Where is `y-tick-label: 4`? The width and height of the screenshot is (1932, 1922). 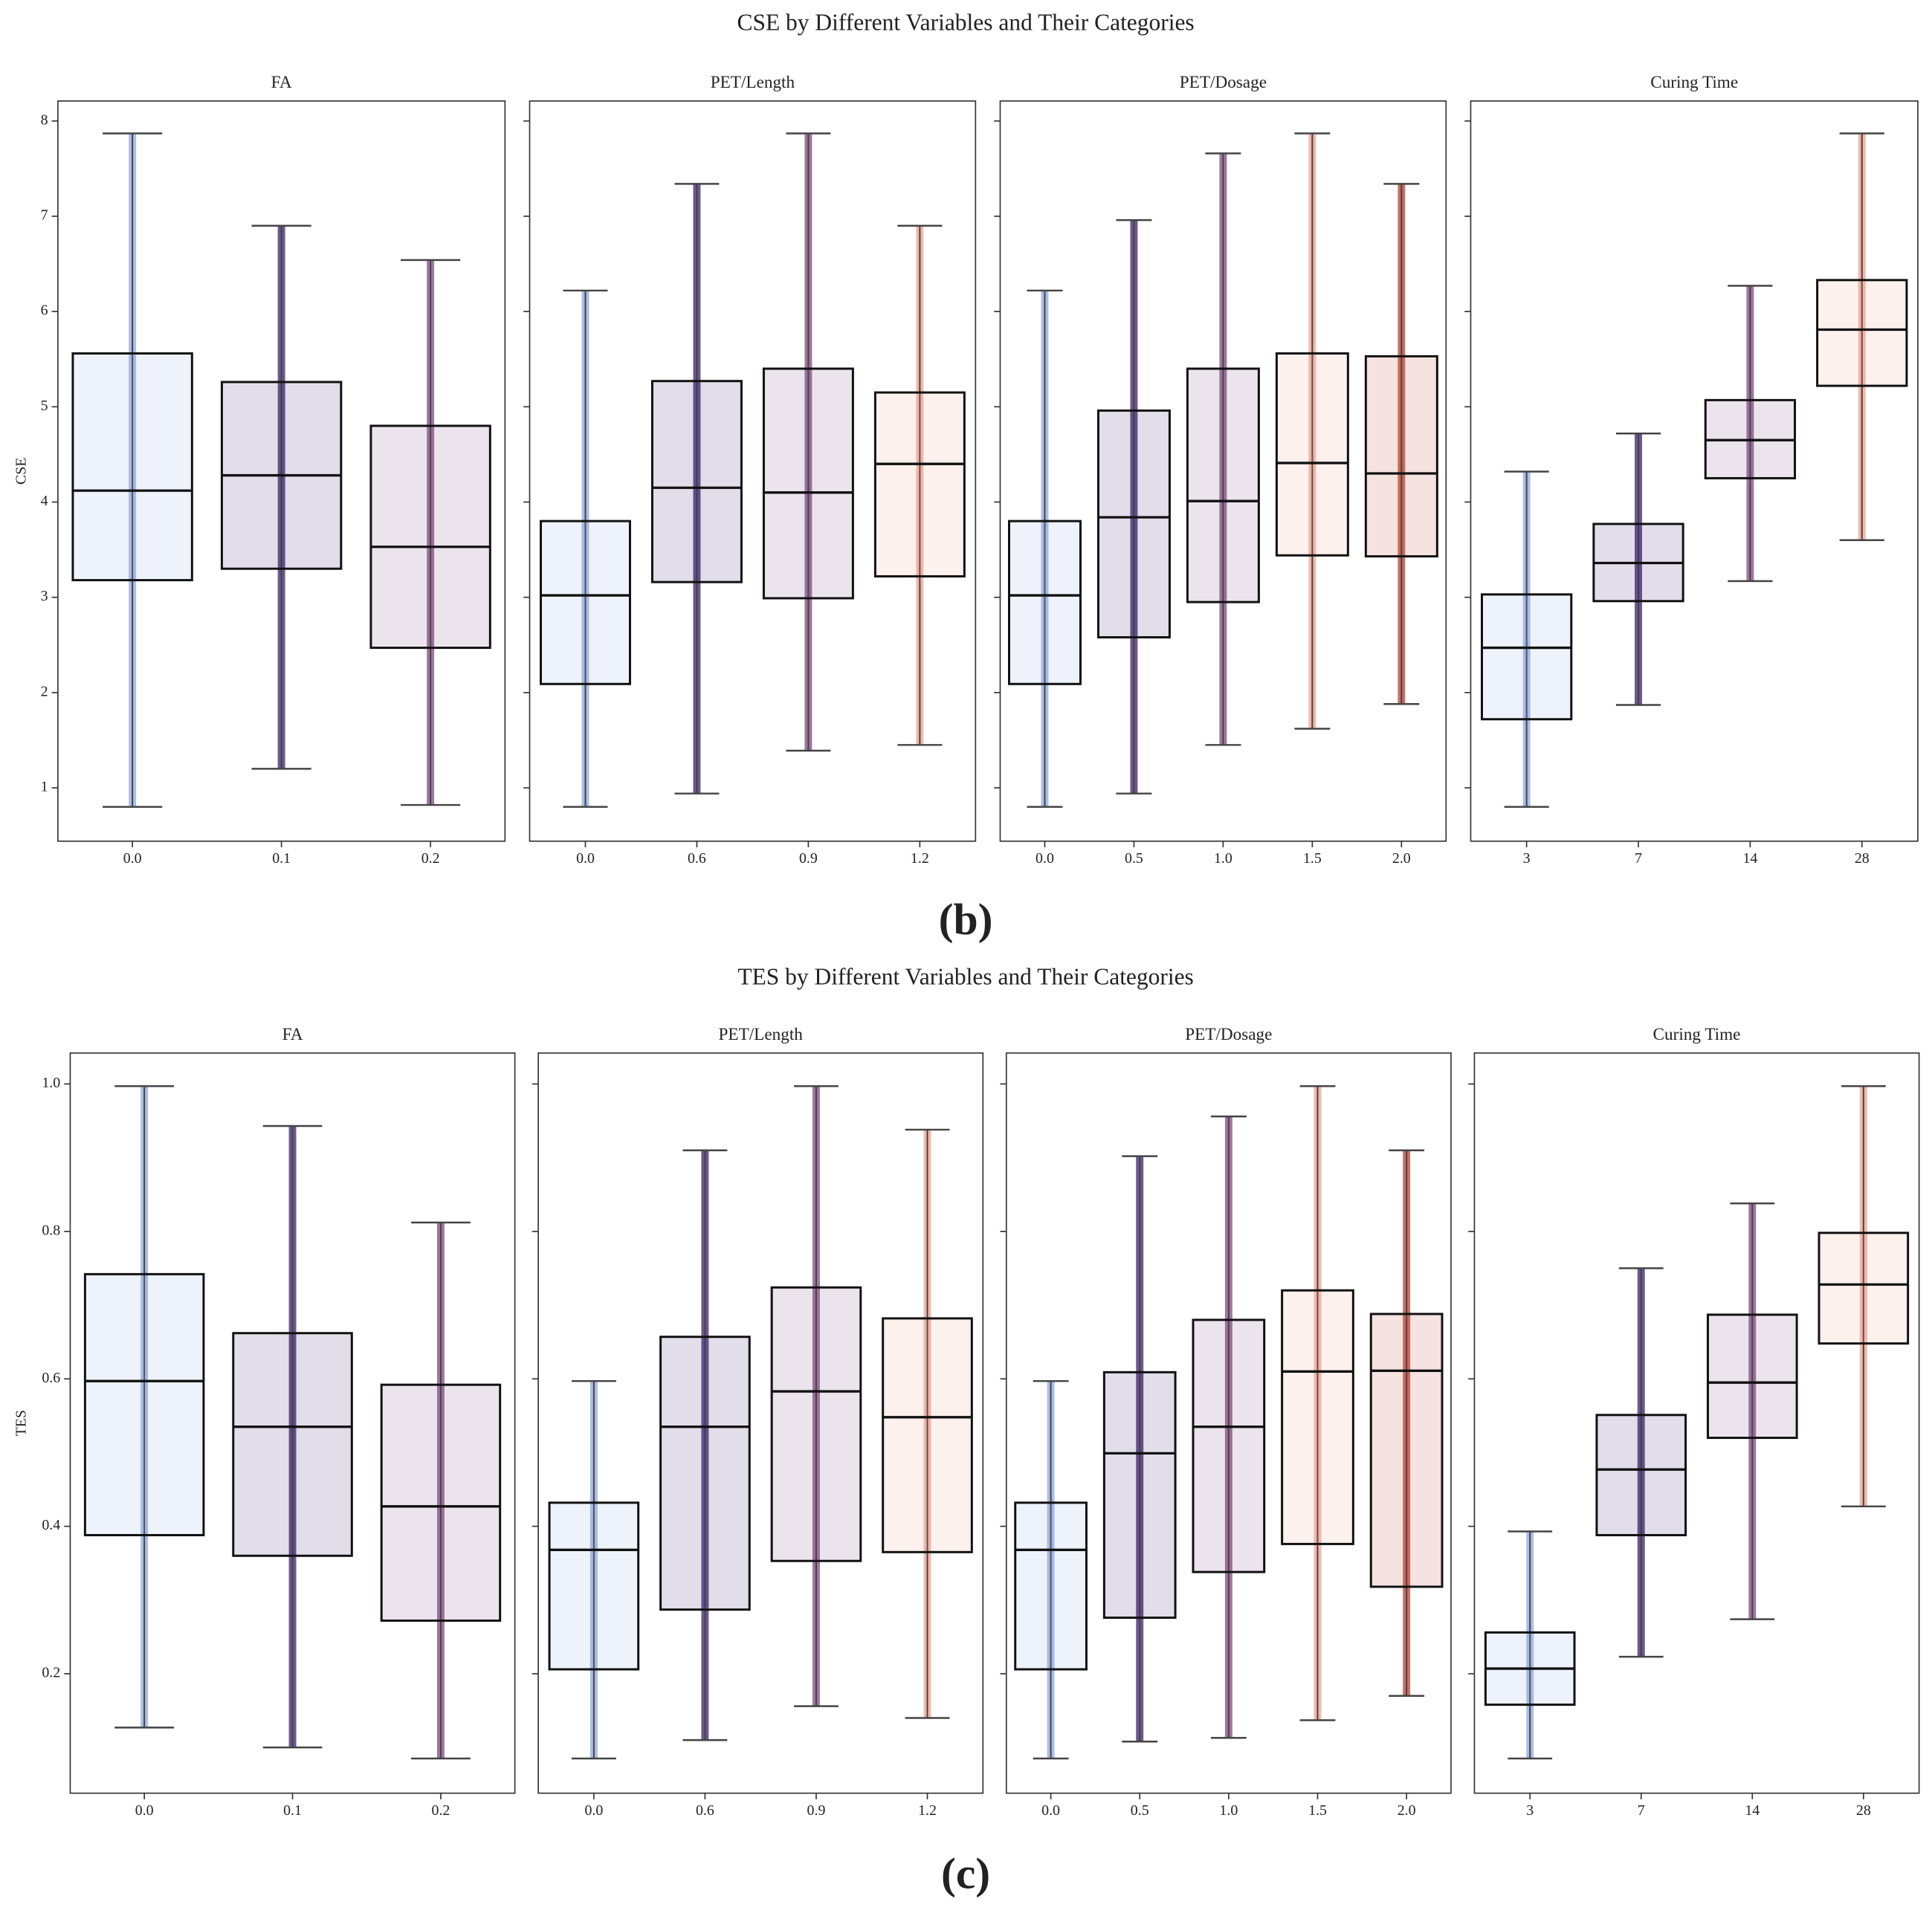
y-tick-label: 4 is located at coordinates (45, 501).